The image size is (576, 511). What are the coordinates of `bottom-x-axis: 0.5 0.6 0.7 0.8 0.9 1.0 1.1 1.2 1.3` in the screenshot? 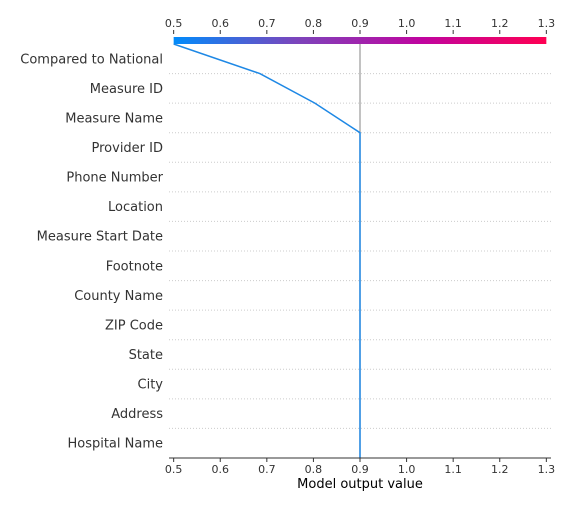 It's located at (360, 466).